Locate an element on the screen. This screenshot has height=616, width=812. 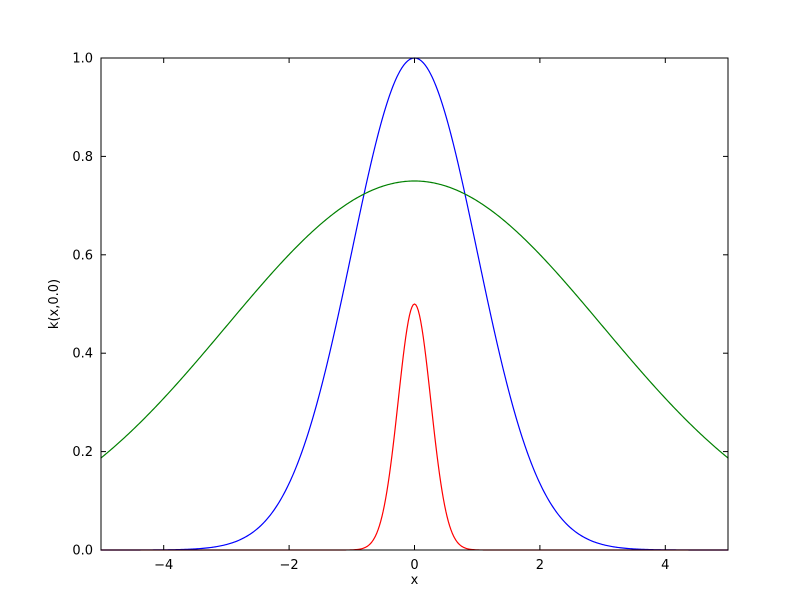
y-tick-label: 0.2 is located at coordinates (82, 452).